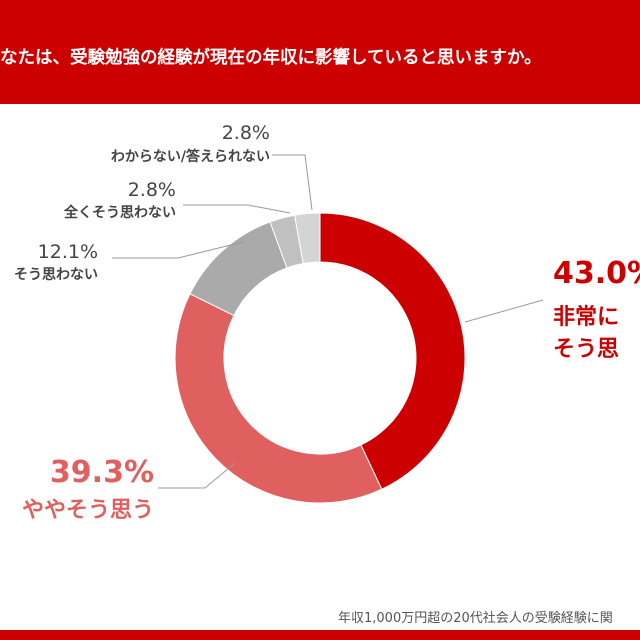 This screenshot has height=640, width=640. Describe the element at coordinates (56, 275) in the screenshot. I see `slice-3-label: そう思わない` at that location.